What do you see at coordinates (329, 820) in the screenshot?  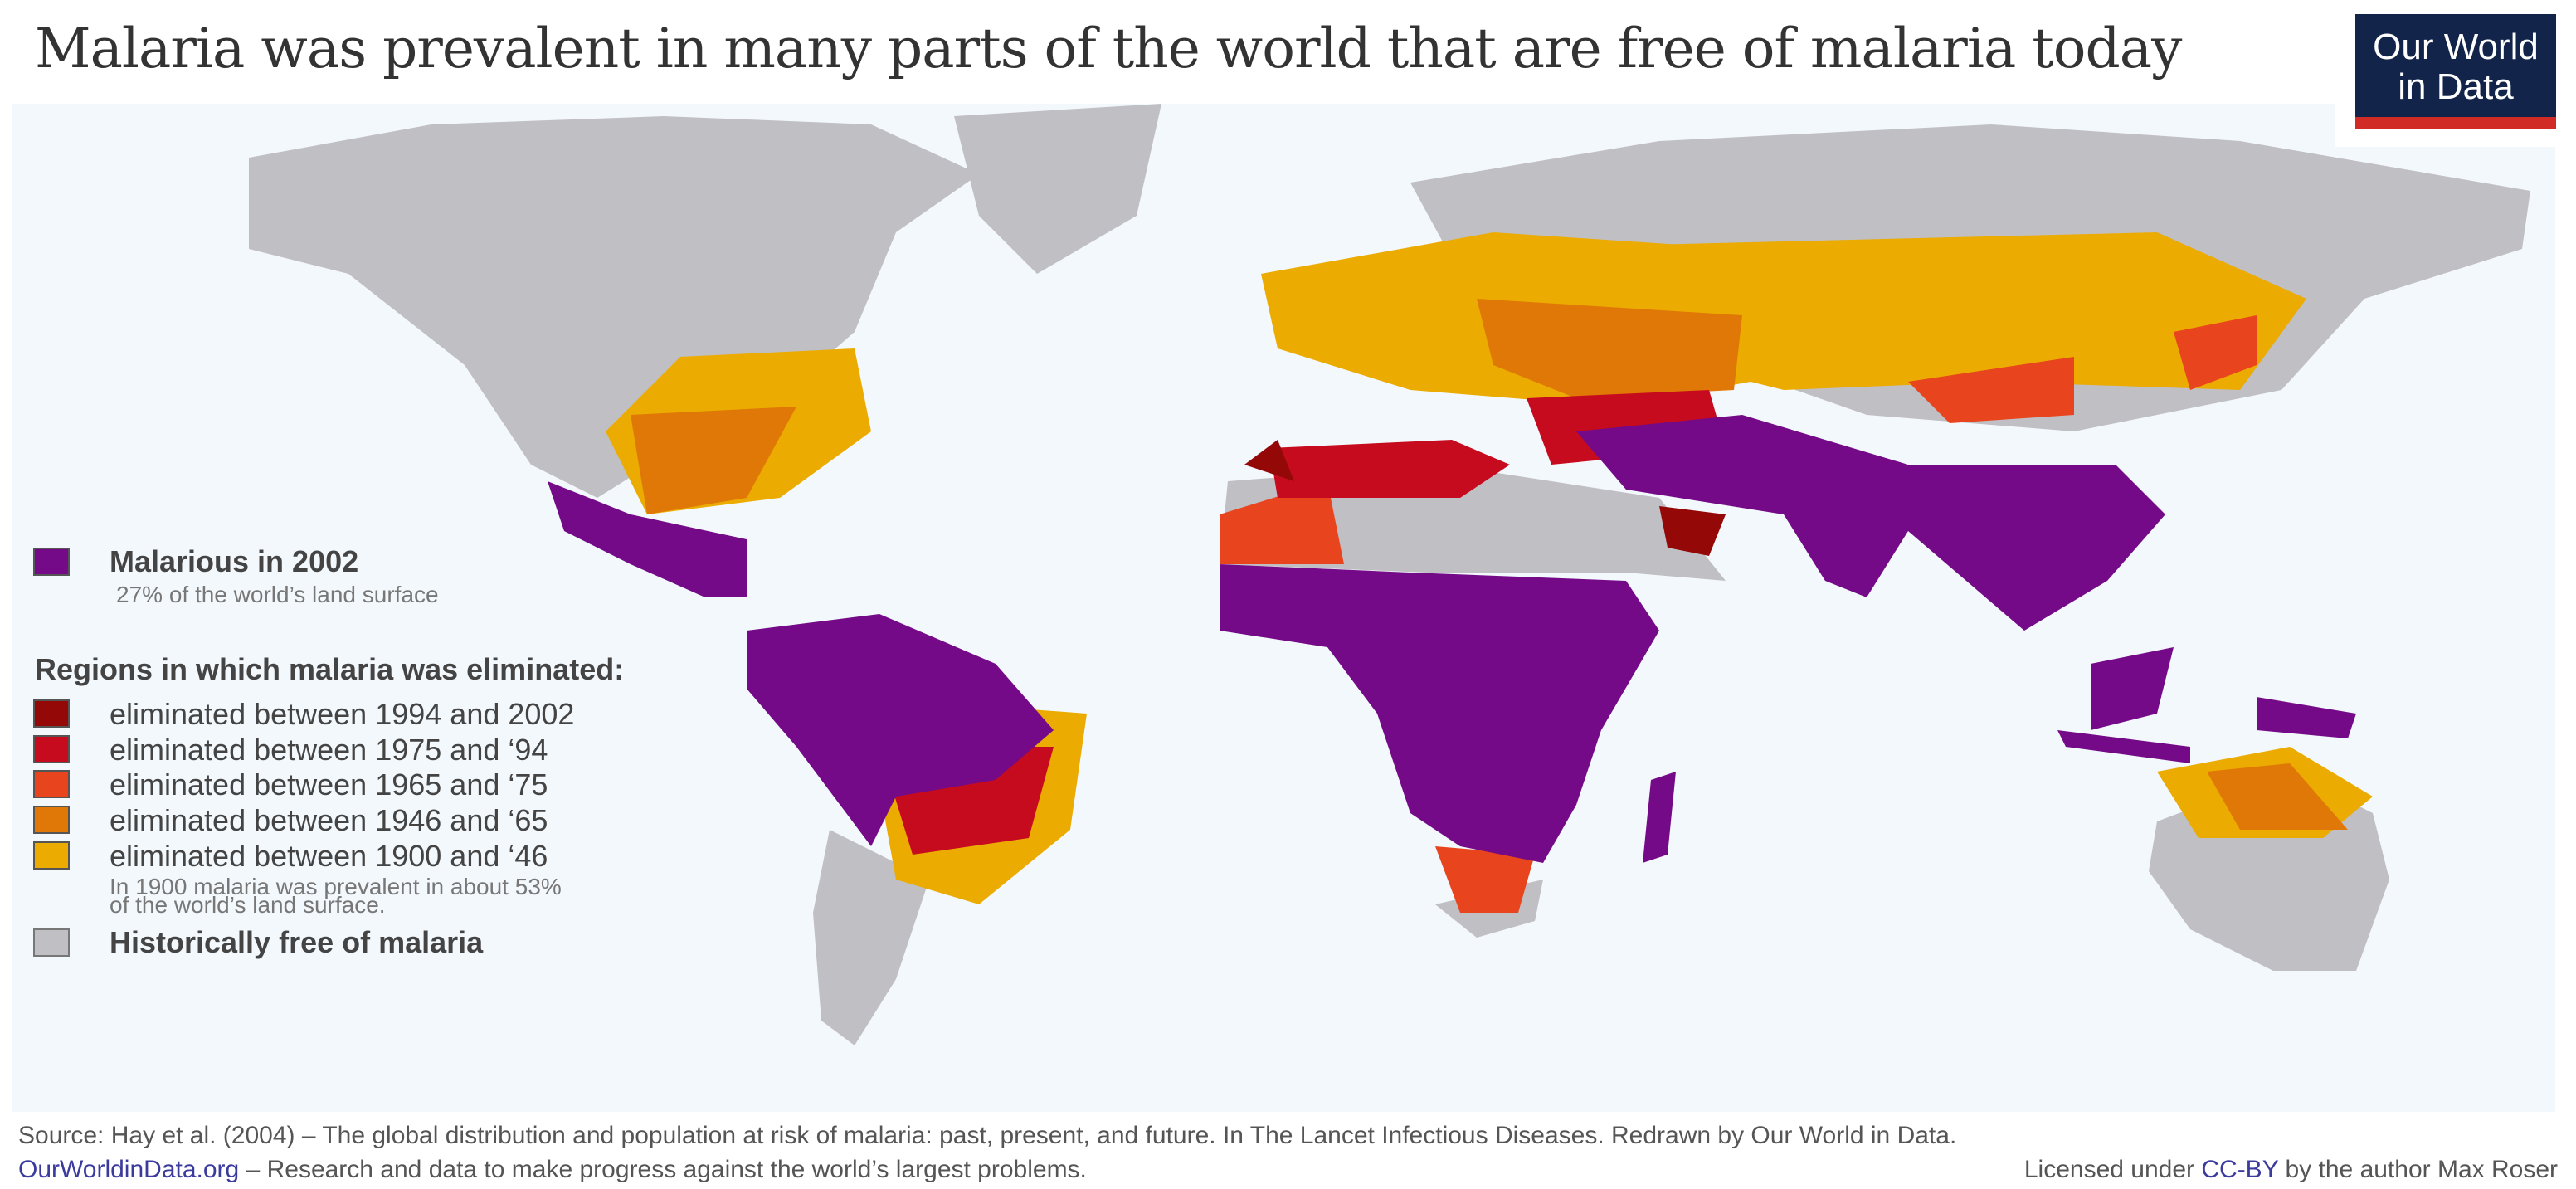 I see `legend-label-1946-1965: eliminated between 1946 and ‘65` at bounding box center [329, 820].